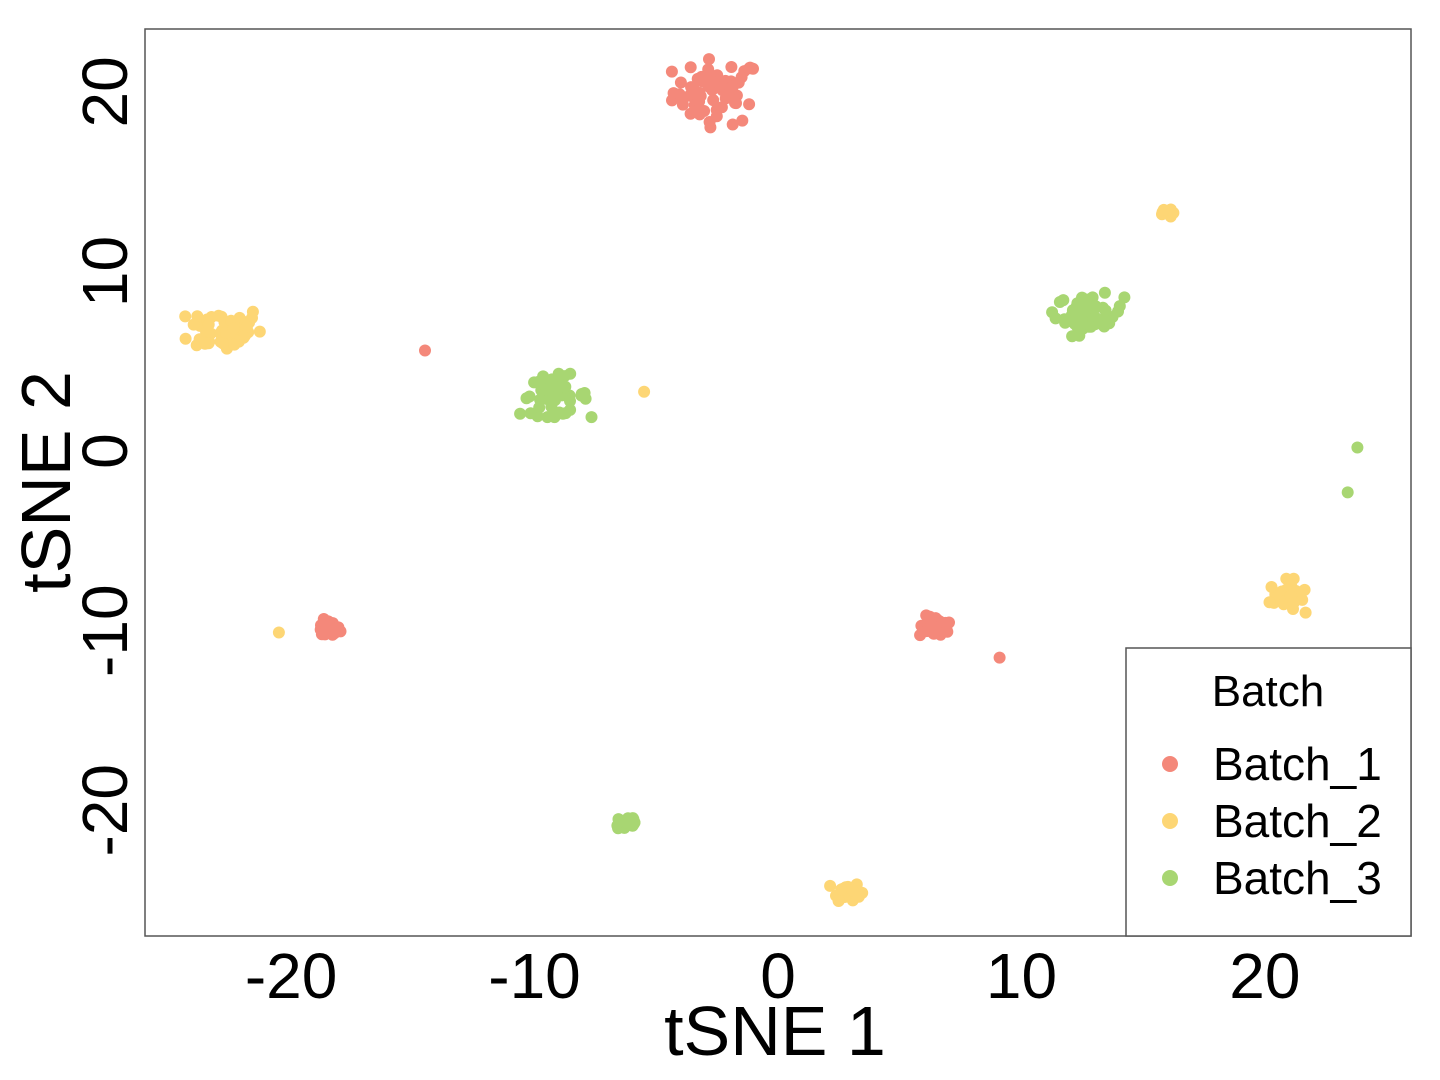  Describe the element at coordinates (1268, 691) in the screenshot. I see `legend-title: Batch` at that location.